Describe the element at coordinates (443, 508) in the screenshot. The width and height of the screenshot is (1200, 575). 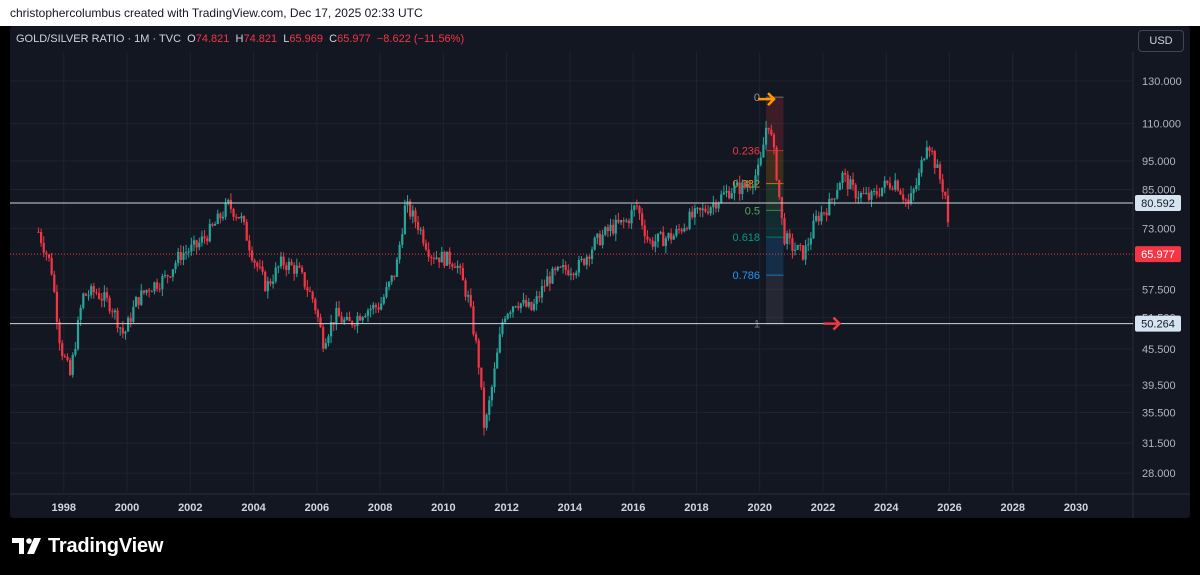
I see `x-tick-label: 2010` at that location.